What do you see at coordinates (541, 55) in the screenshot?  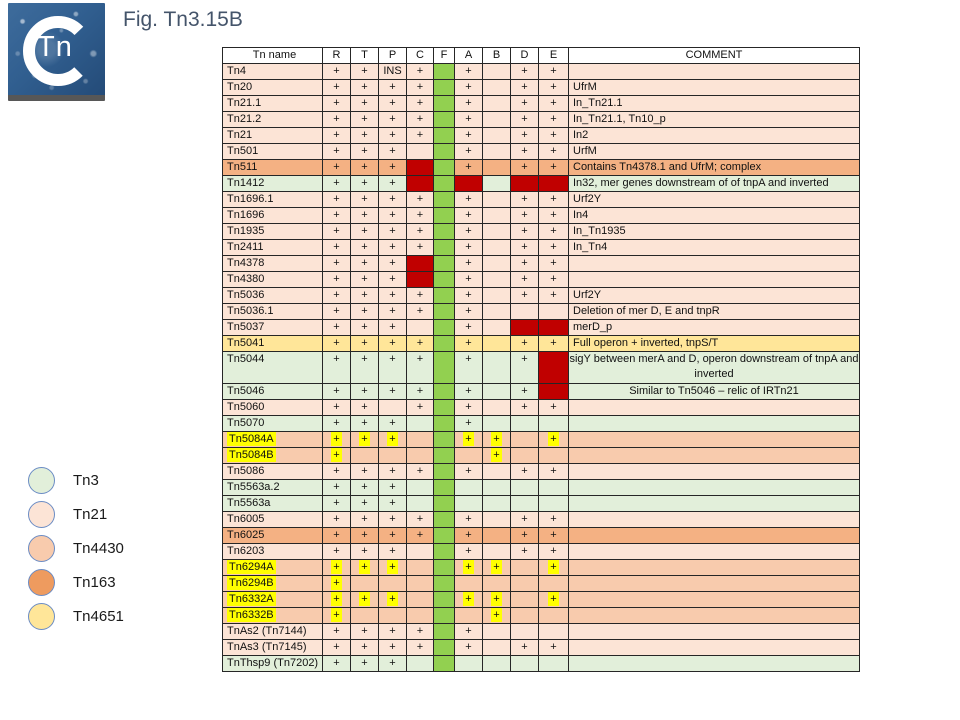 I see `header-row: Tn name R T P C F A B D E COMMENT` at bounding box center [541, 55].